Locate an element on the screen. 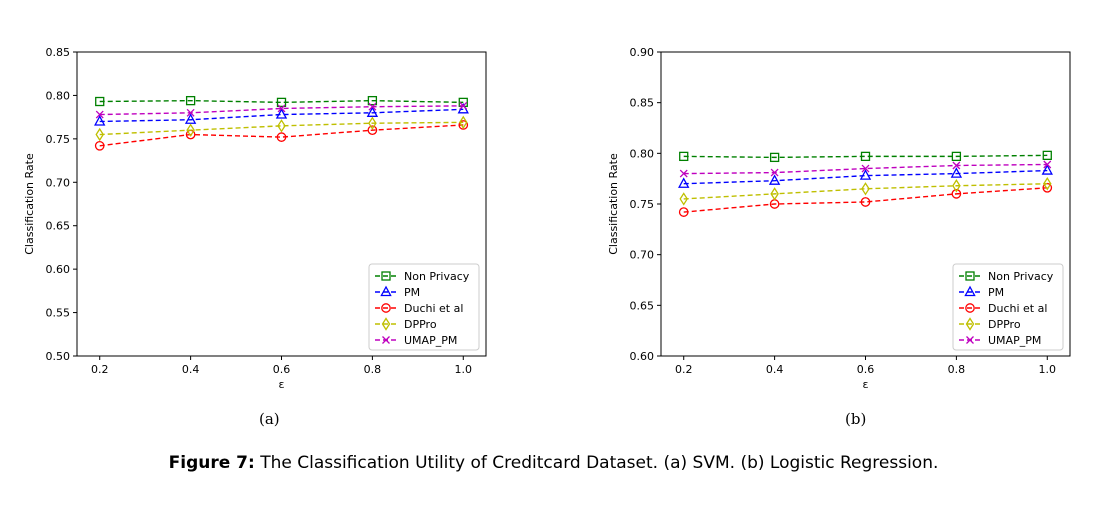 This screenshot has height=511, width=1107. y-tick-label: 0.65 is located at coordinates (58, 226).